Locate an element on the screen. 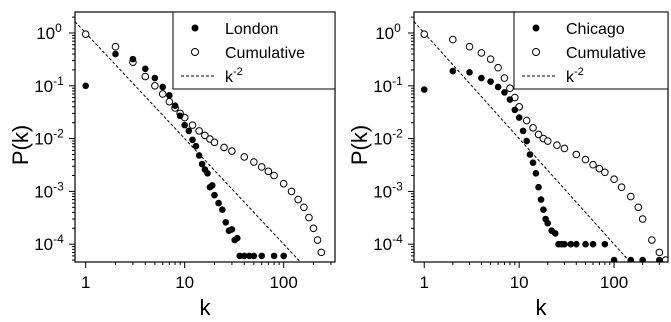 This screenshot has height=322, width=671. x-tick-label: 1 is located at coordinates (85, 282).